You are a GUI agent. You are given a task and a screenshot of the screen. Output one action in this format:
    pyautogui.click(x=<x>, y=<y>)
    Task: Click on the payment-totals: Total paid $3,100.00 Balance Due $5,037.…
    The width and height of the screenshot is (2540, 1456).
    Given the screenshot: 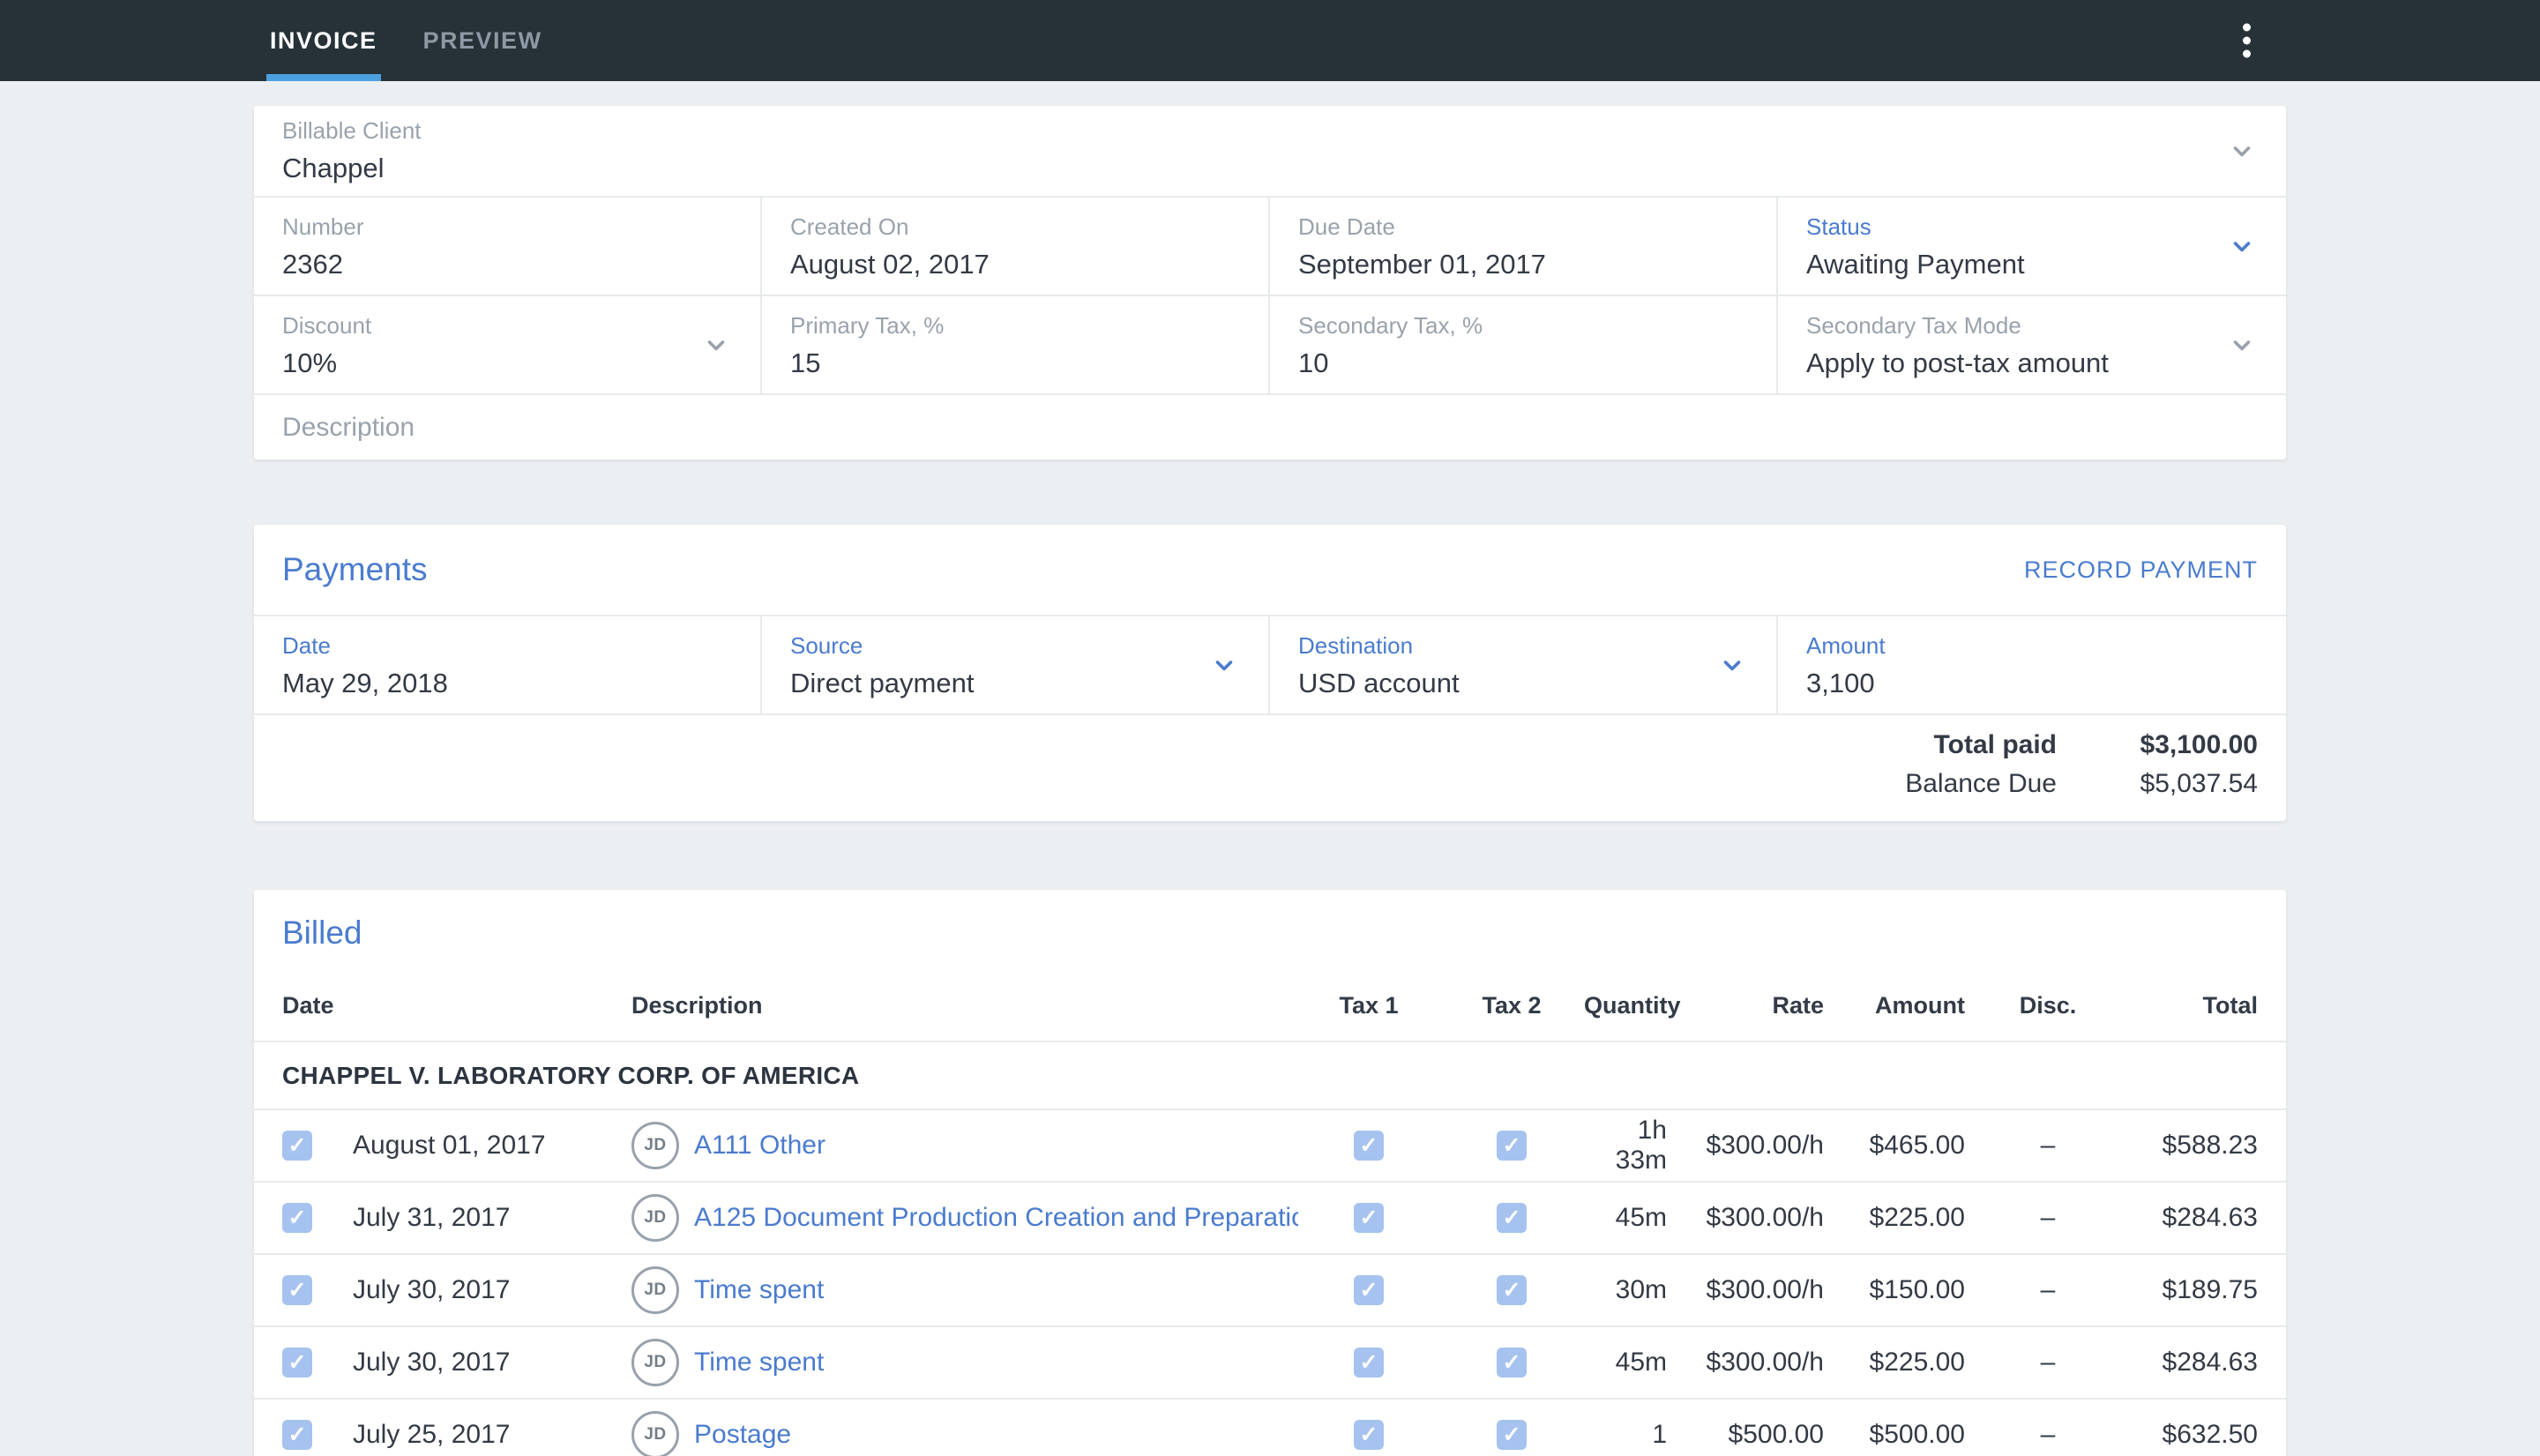 What is the action you would take?
    pyautogui.click(x=1270, y=767)
    